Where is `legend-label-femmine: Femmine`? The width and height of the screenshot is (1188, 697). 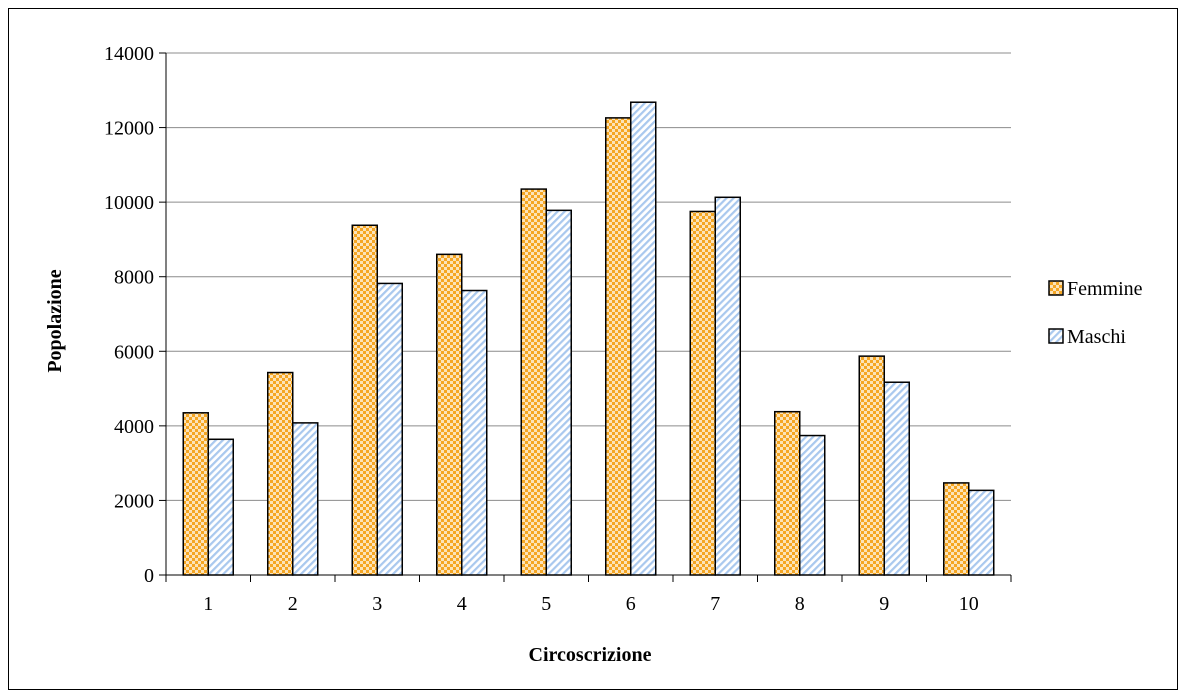 legend-label-femmine: Femmine is located at coordinates (1105, 289).